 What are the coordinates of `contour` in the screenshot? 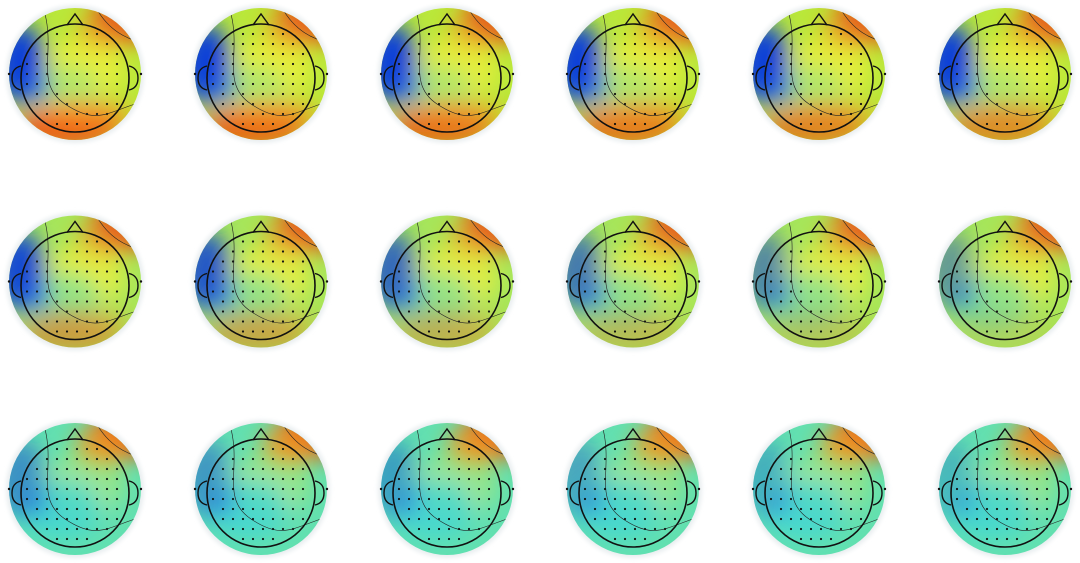 It's located at (90, 272).